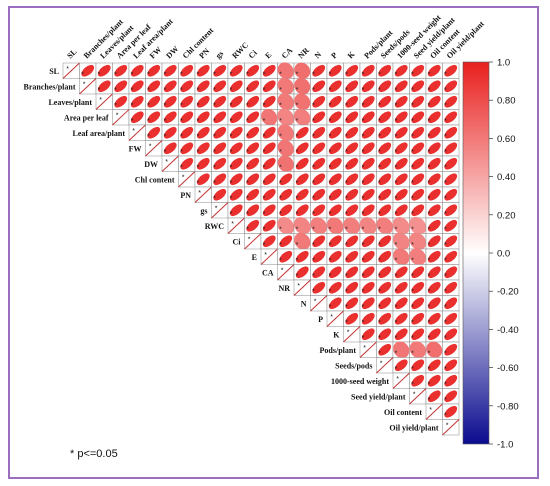  What do you see at coordinates (70, 102) in the screenshot?
I see `row-label: Leaves/plant` at bounding box center [70, 102].